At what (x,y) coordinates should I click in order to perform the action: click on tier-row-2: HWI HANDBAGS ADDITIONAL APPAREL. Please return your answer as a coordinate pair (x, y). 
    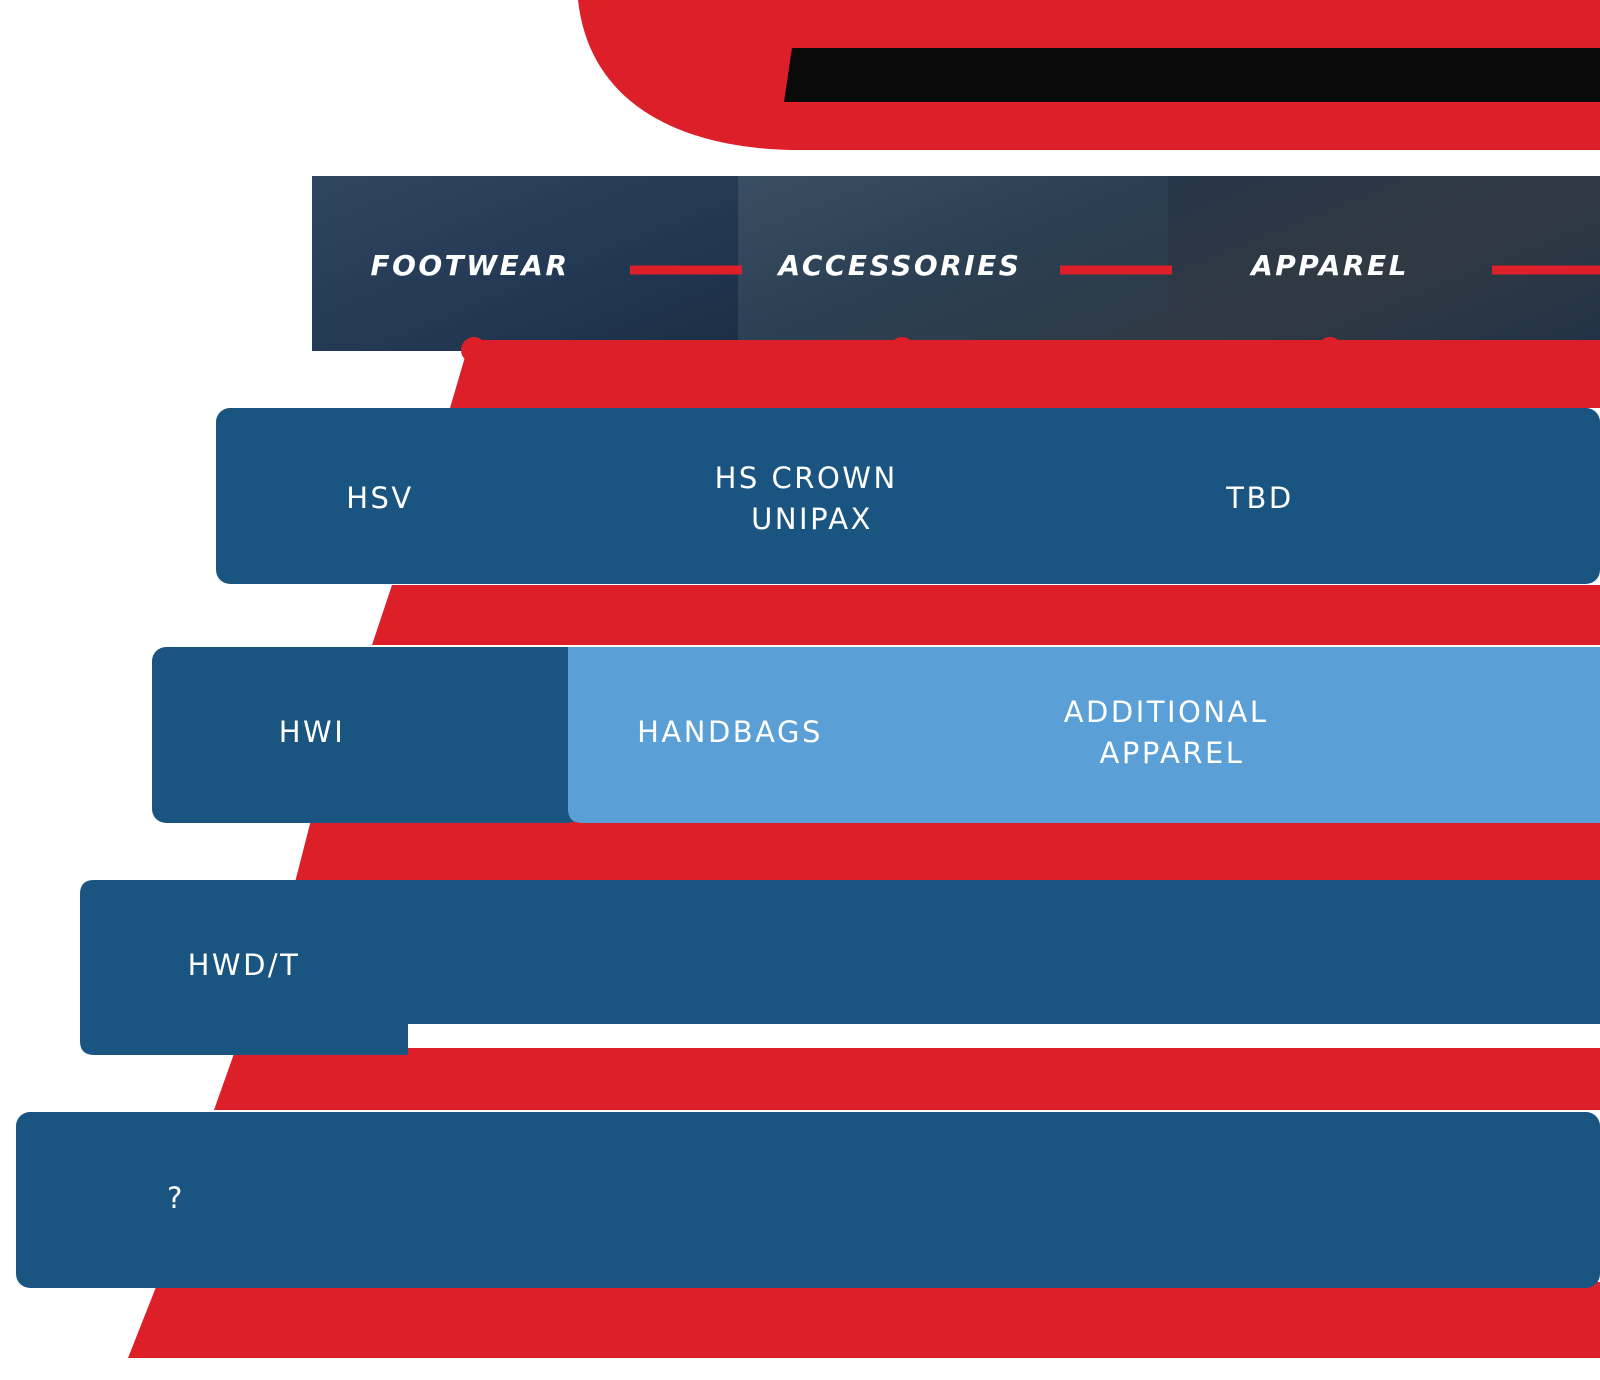
    Looking at the image, I should click on (876, 735).